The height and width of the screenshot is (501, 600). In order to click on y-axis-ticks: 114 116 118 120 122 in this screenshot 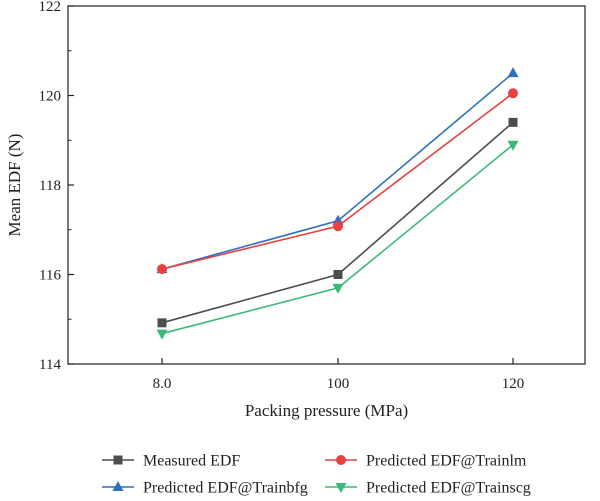, I will do `click(56, 186)`.